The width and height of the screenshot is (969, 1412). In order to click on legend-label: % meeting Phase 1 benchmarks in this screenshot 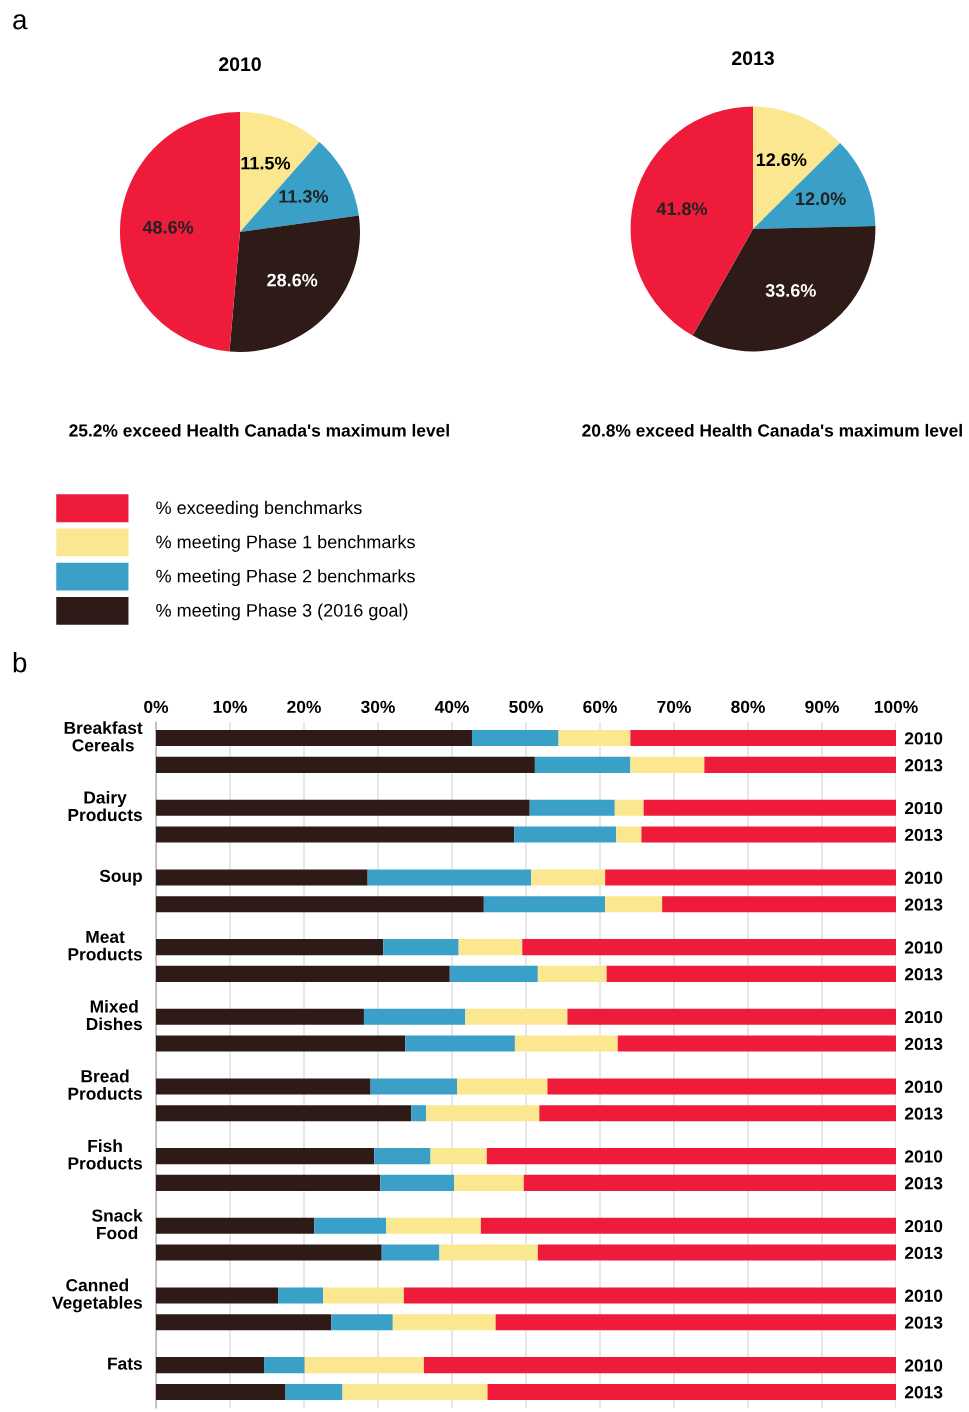, I will do `click(285, 543)`.